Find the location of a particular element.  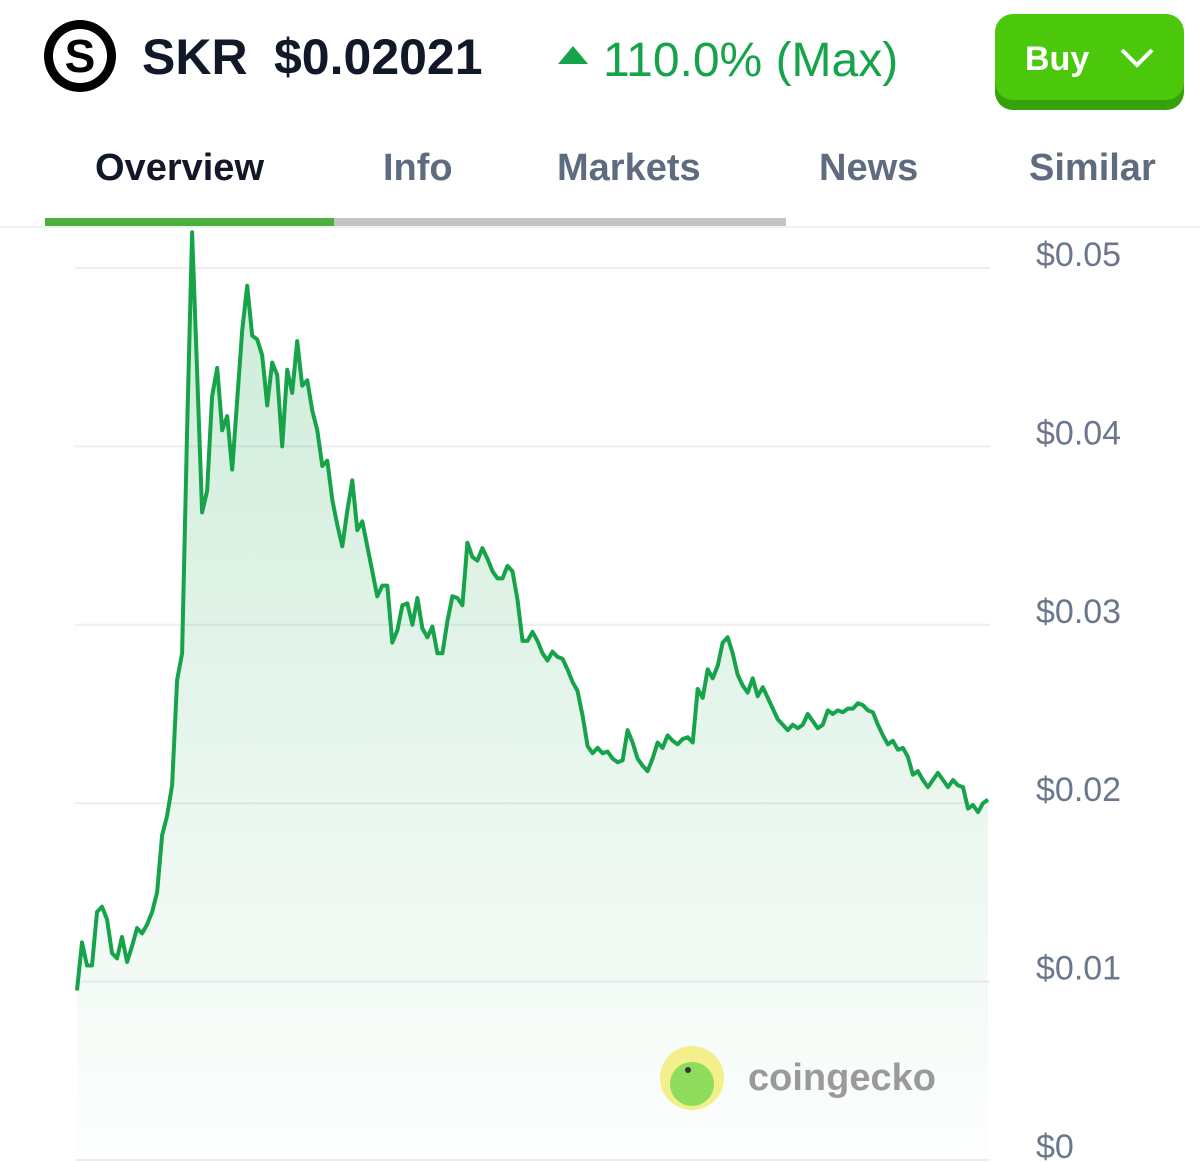

tab: News is located at coordinates (868, 168).